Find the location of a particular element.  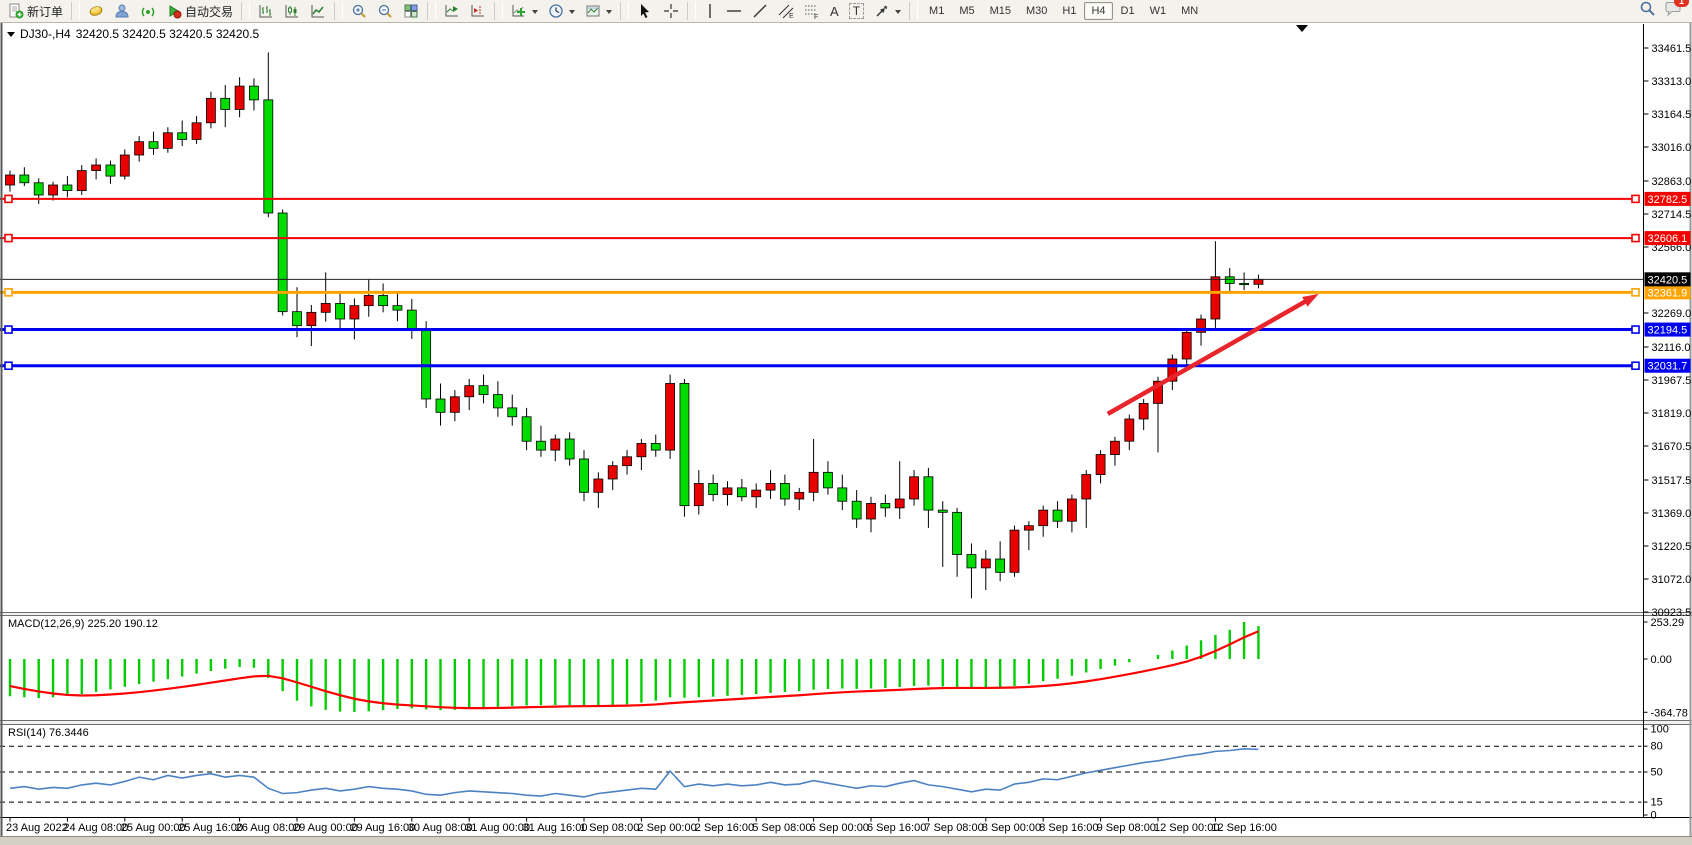

price-tick-label: 31220.5 is located at coordinates (1672, 547).